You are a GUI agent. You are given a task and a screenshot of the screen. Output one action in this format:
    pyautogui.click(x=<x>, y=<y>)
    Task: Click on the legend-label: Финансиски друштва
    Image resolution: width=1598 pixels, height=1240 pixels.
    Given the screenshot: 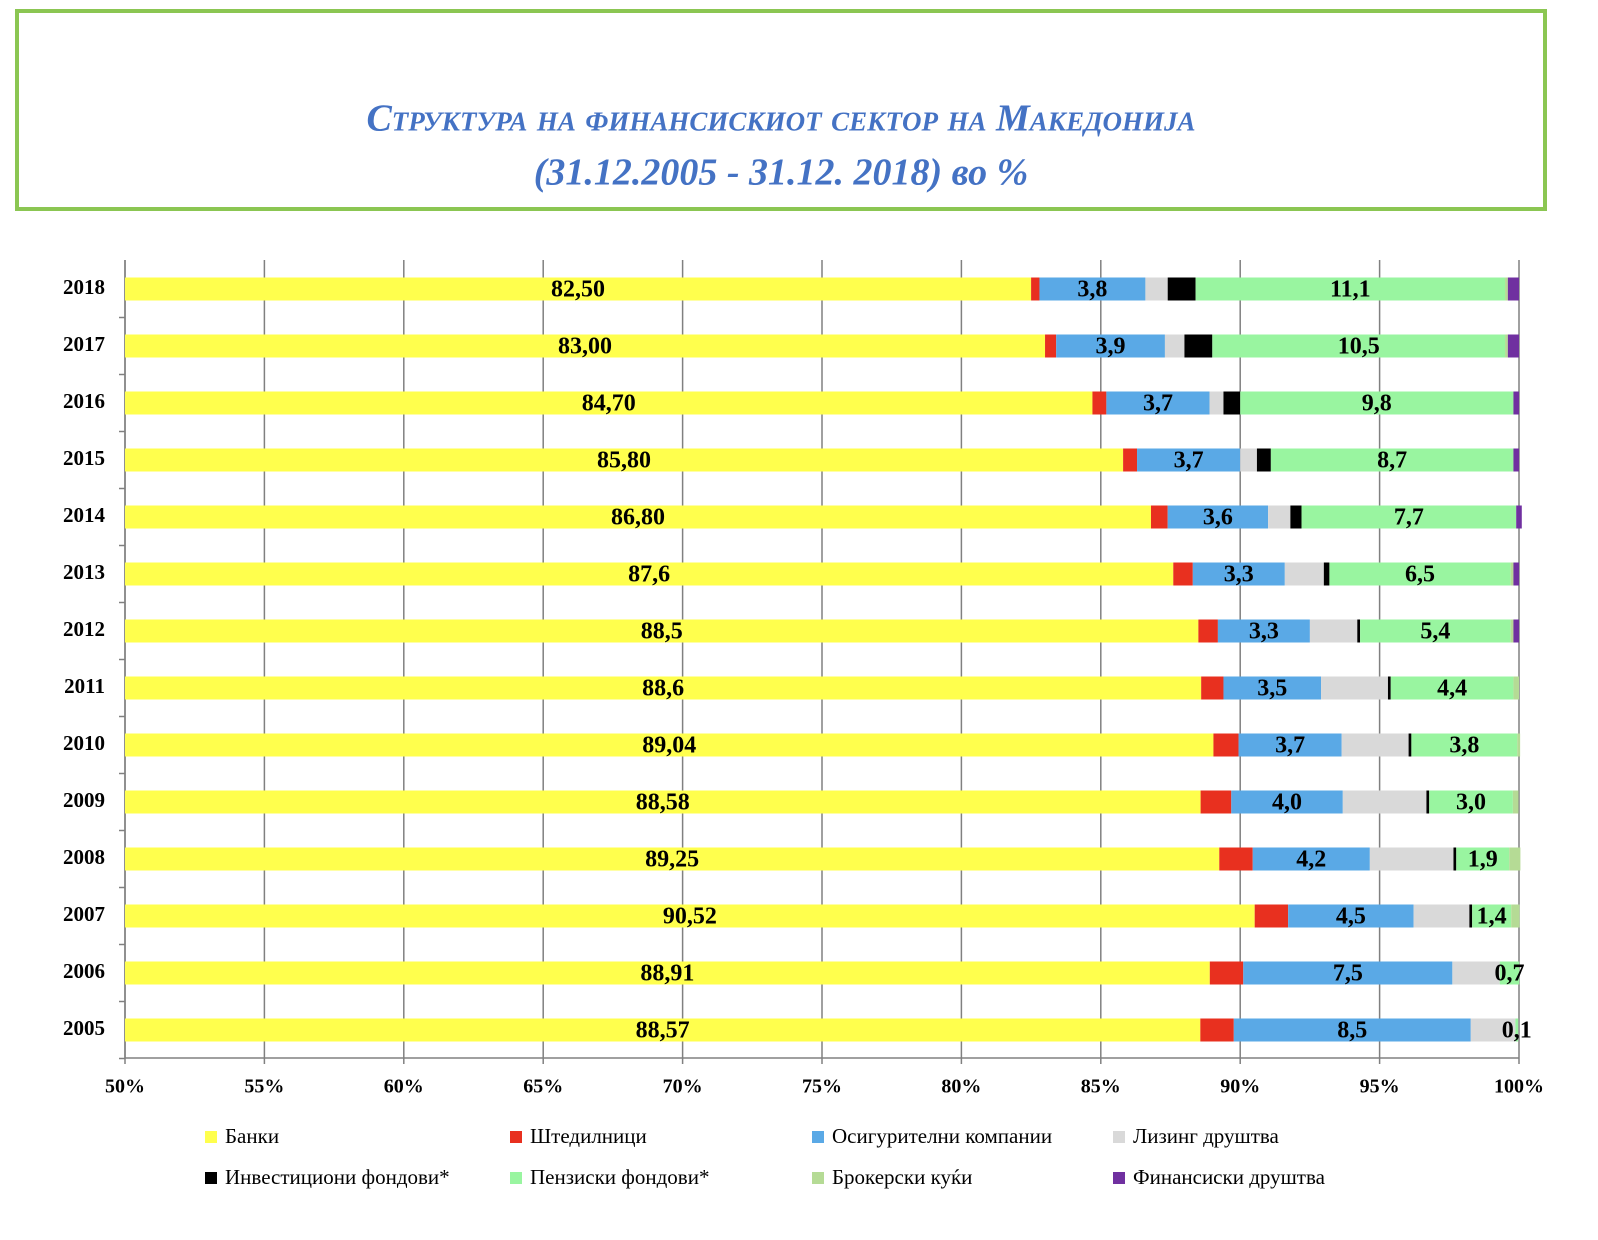 What is the action you would take?
    pyautogui.click(x=1229, y=1177)
    